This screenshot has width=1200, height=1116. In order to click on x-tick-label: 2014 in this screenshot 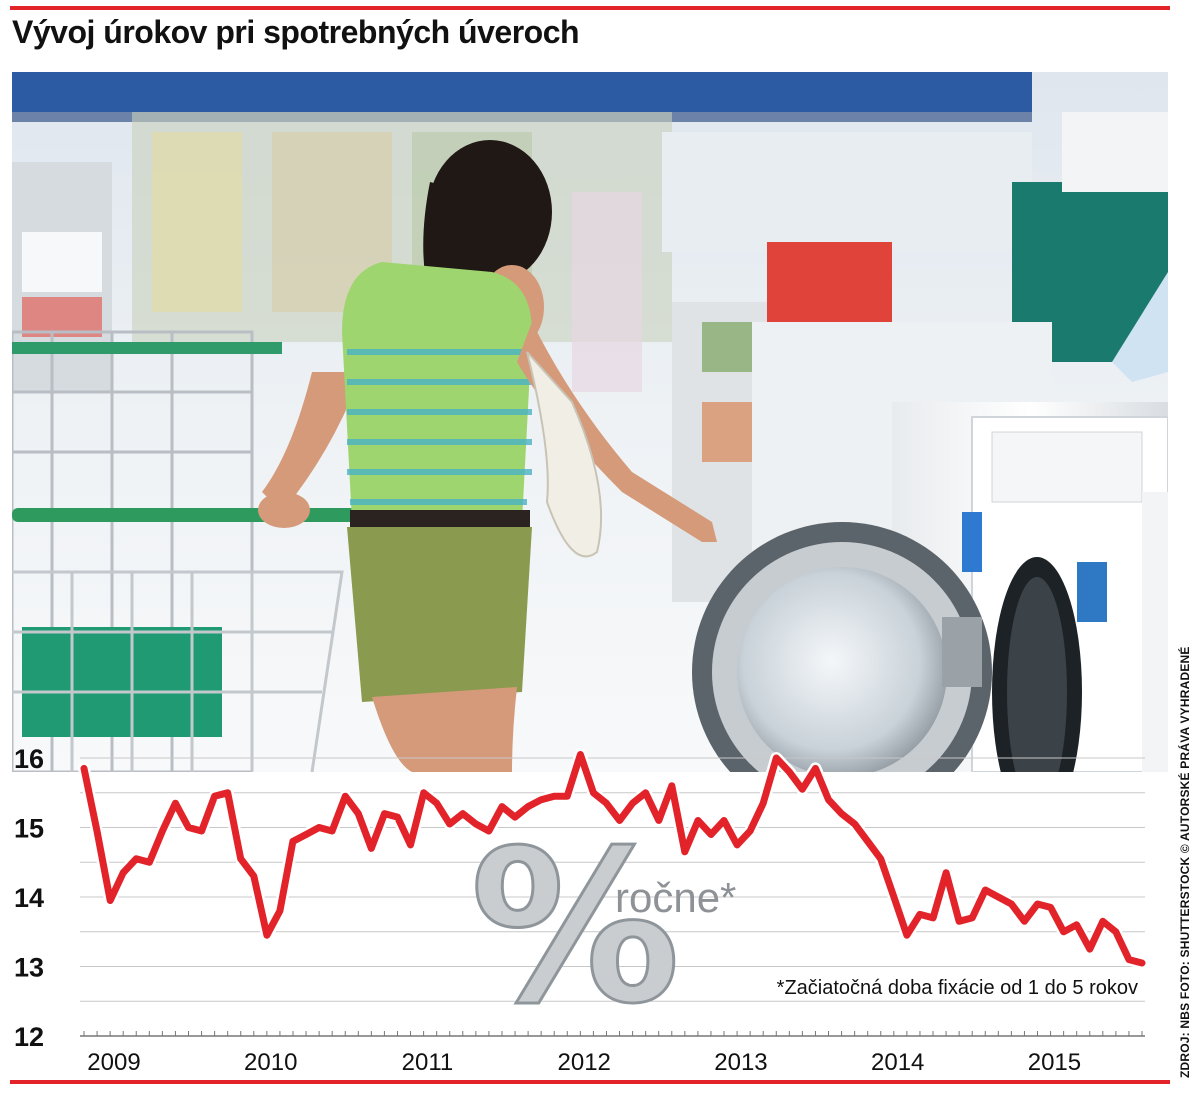, I will do `click(897, 1062)`.